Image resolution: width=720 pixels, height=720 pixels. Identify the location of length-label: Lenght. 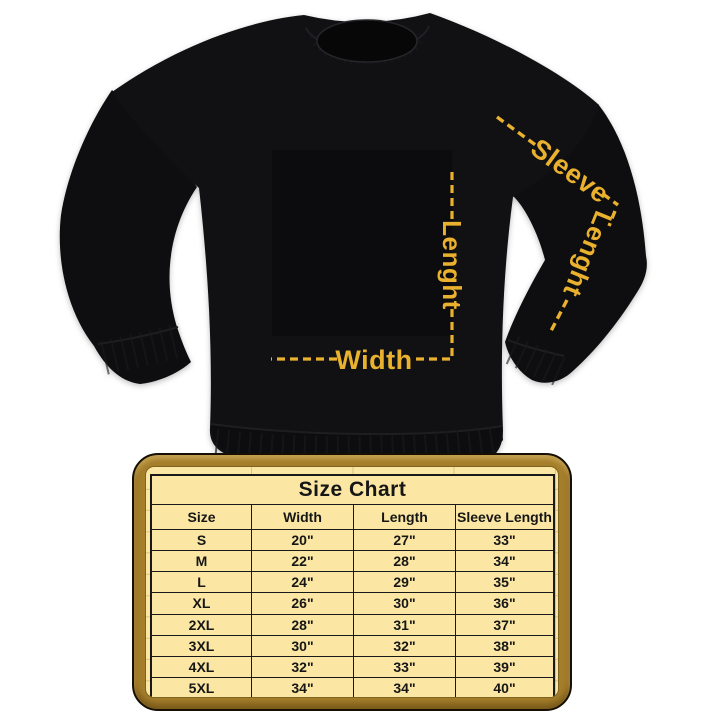
(452, 265).